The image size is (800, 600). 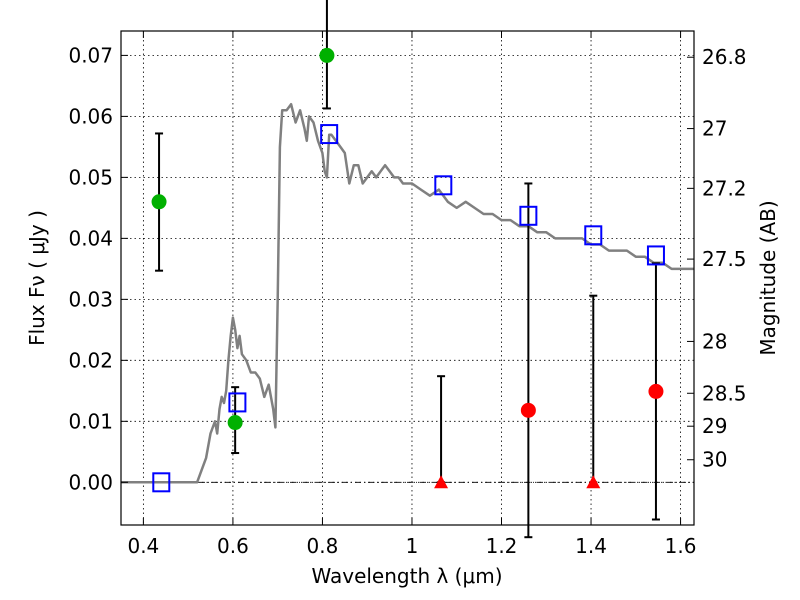 What do you see at coordinates (681, 546) in the screenshot?
I see `x-tick-label: 1.6` at bounding box center [681, 546].